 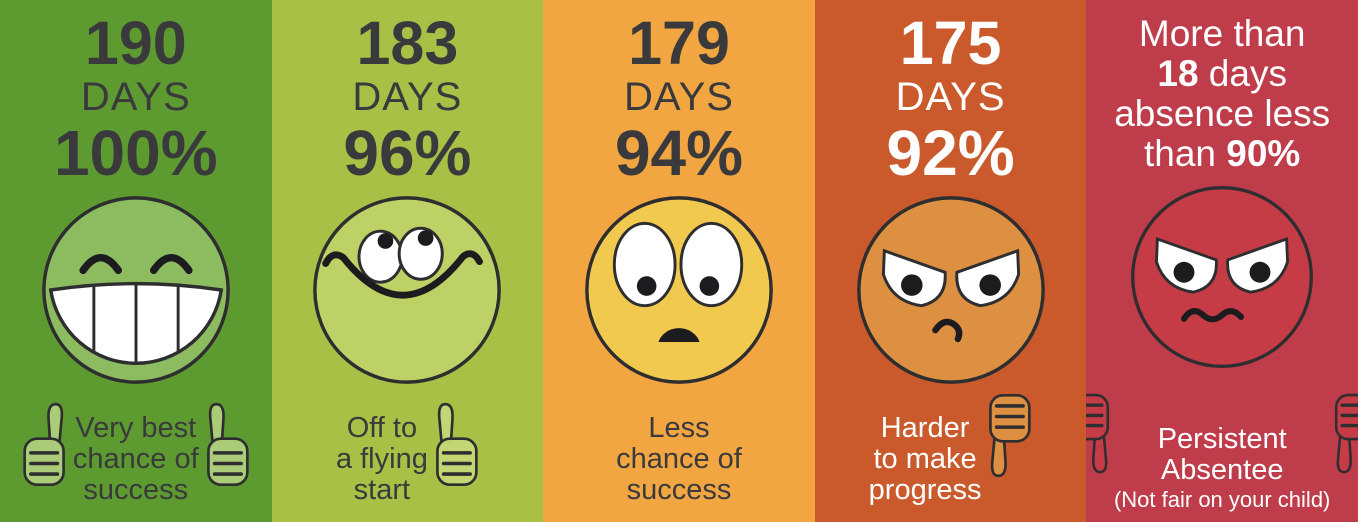 What do you see at coordinates (679, 43) in the screenshot?
I see `days-number: 179` at bounding box center [679, 43].